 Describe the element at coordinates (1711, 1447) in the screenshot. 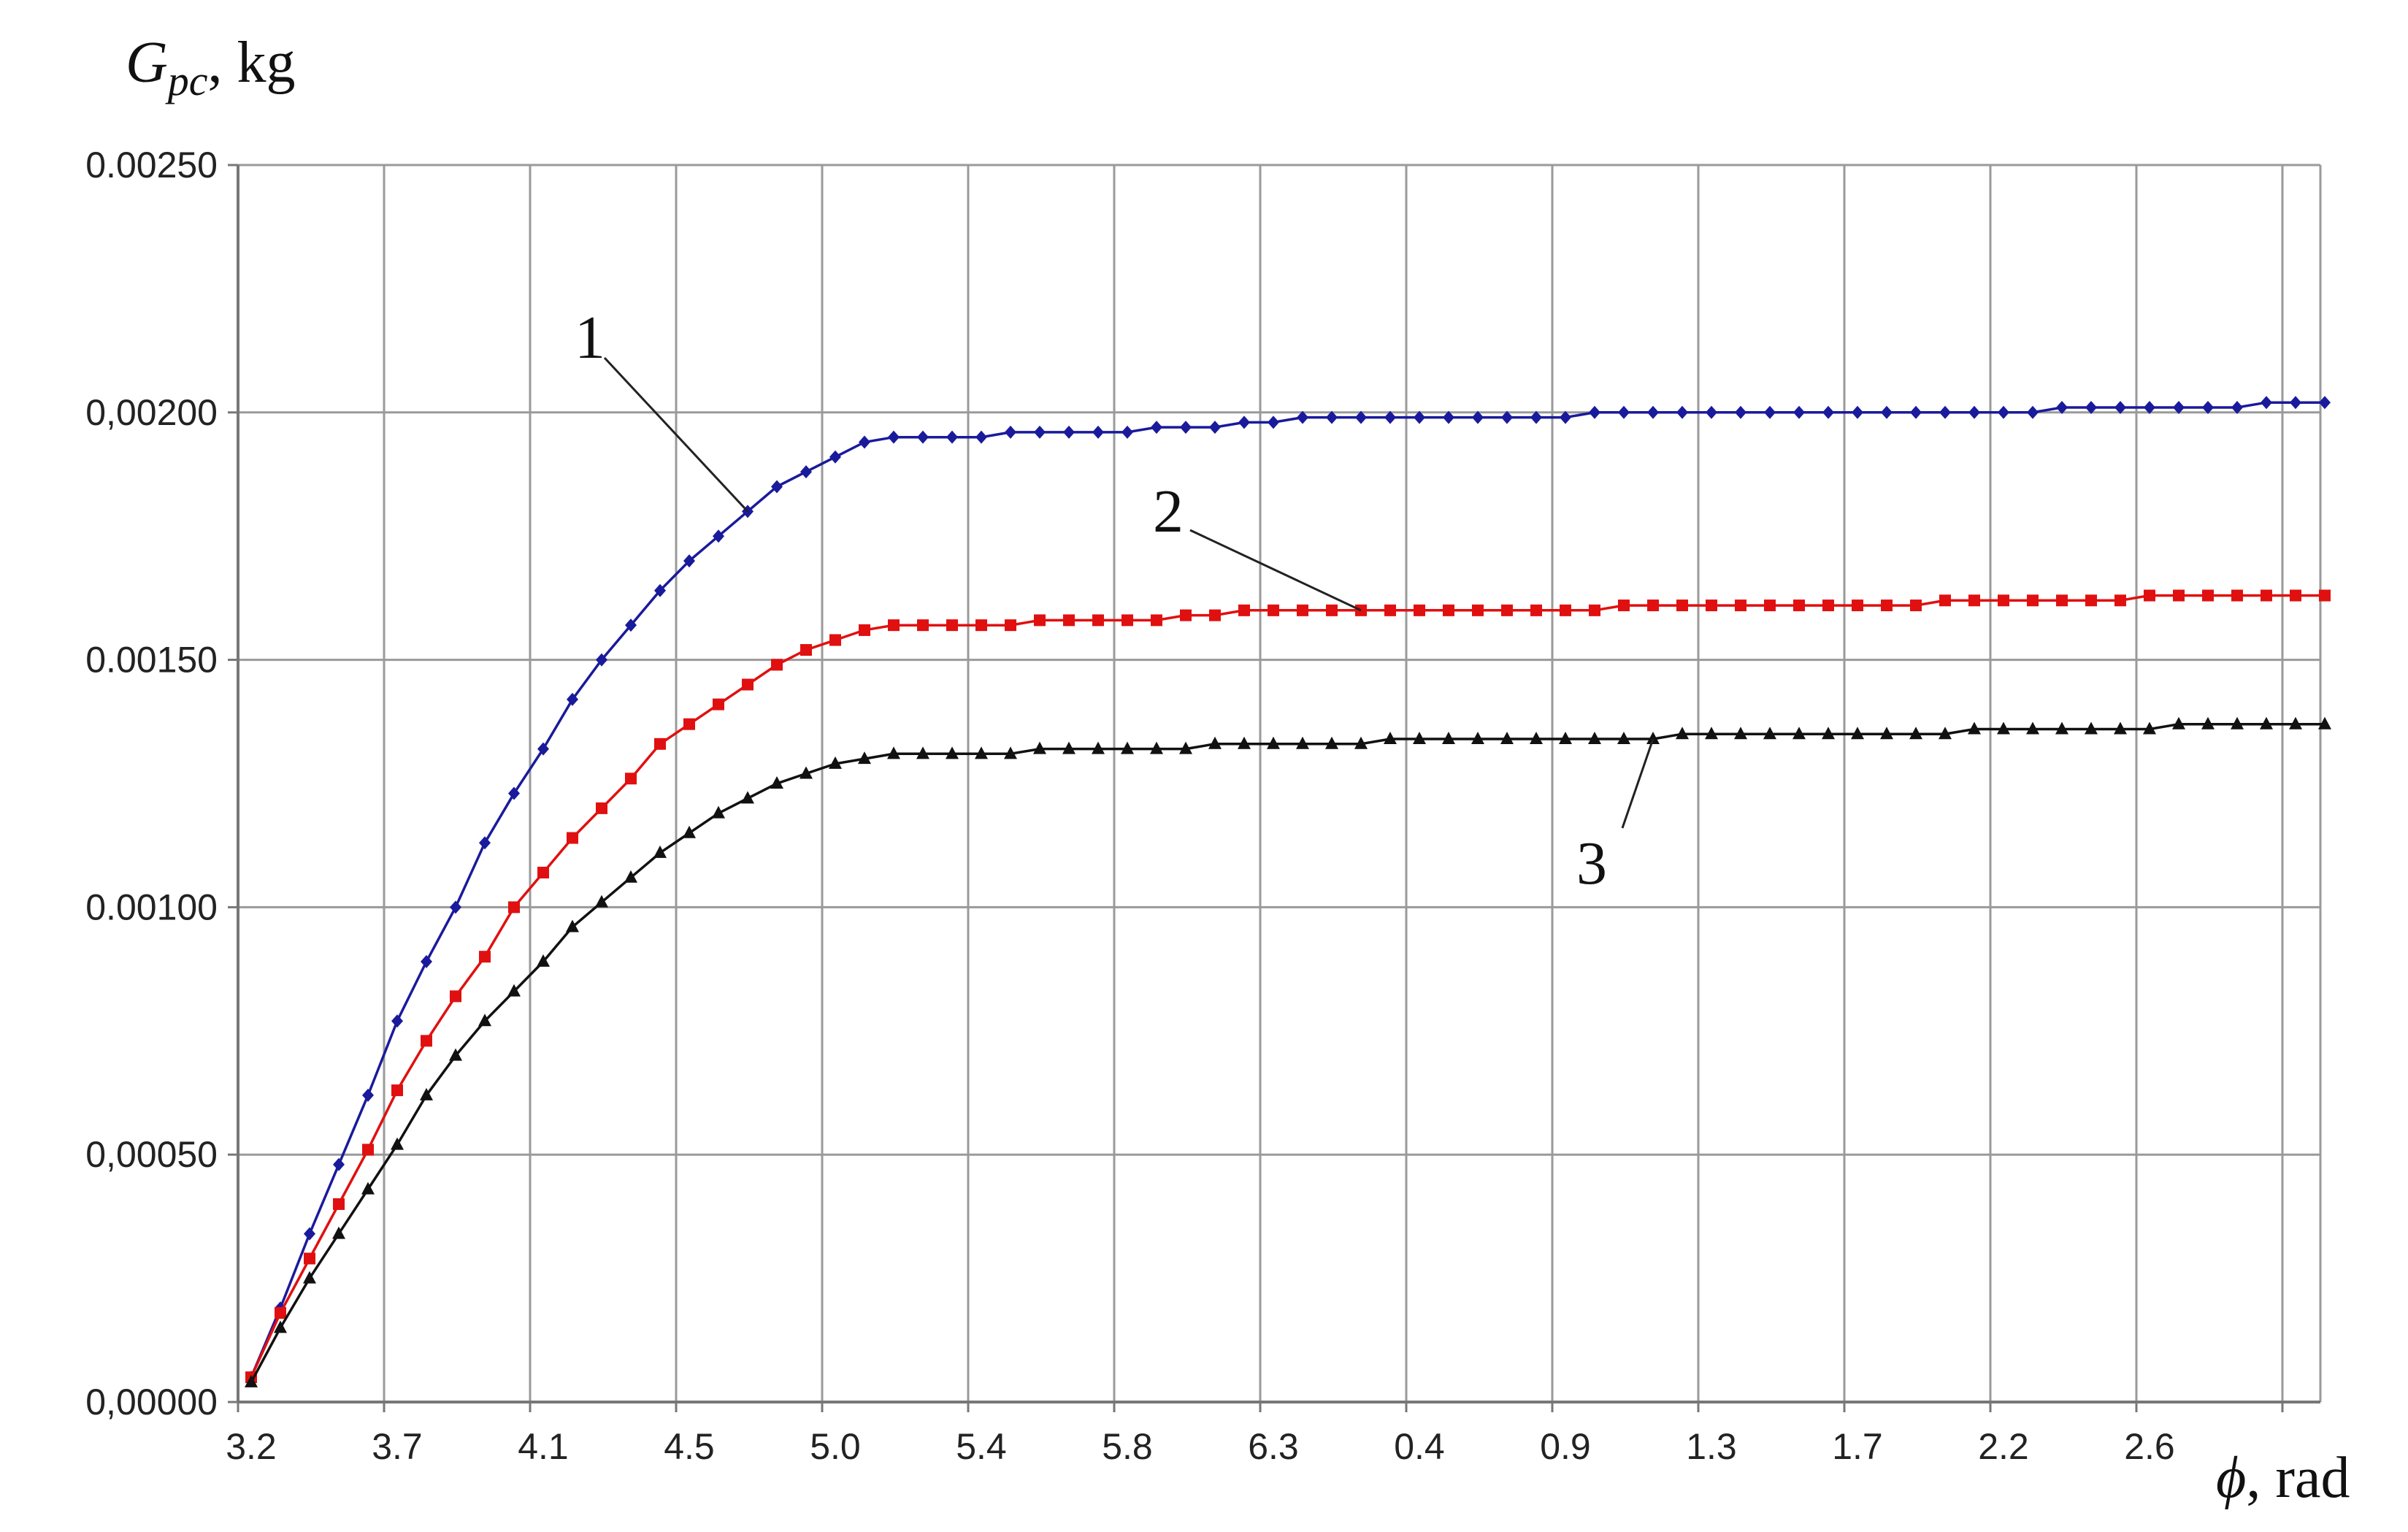

I see `x-tick-label: 1.3` at that location.